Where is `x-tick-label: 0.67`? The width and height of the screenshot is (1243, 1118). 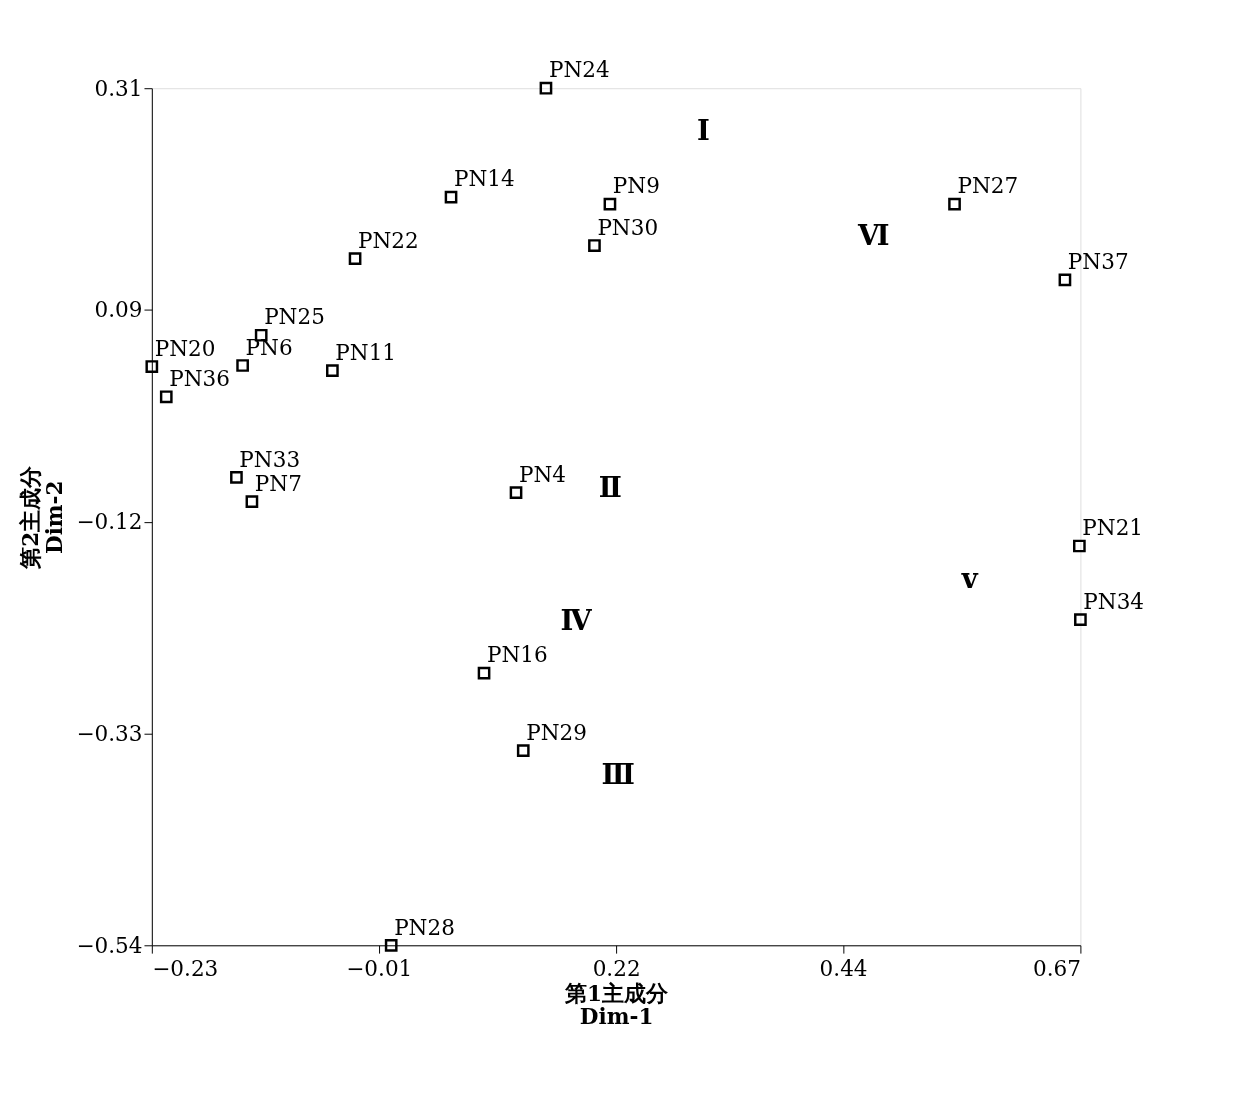
x-tick-label: 0.67 is located at coordinates (1056, 969).